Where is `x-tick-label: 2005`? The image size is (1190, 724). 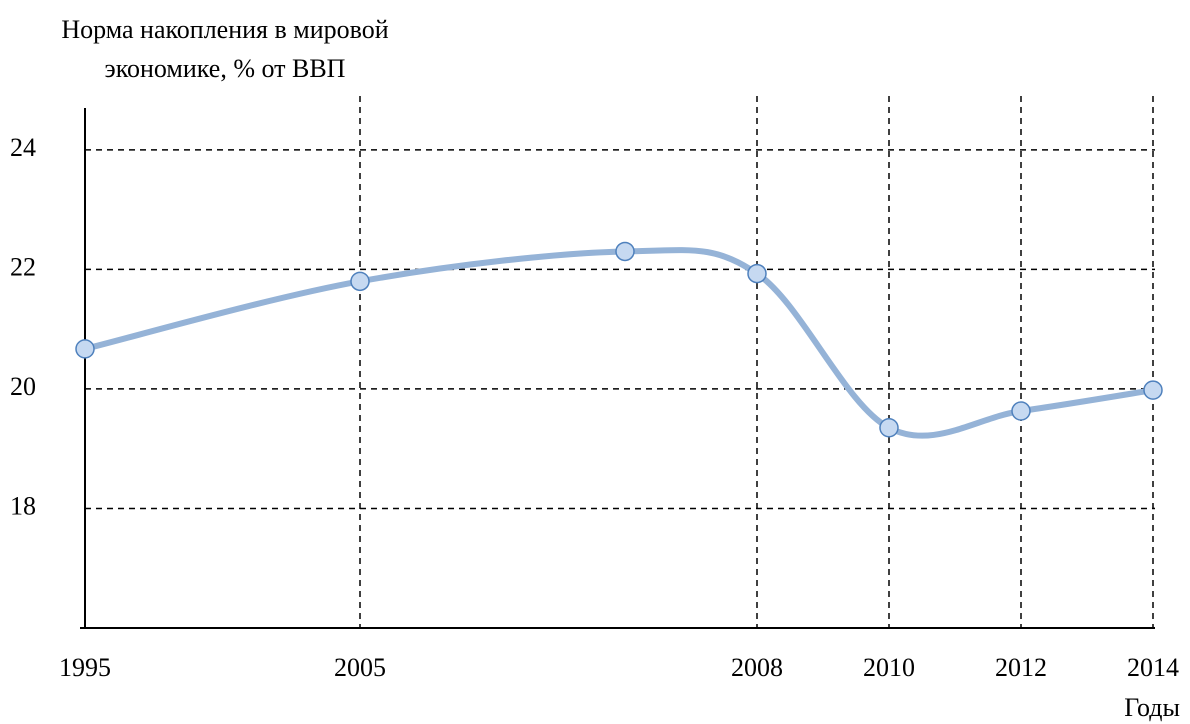
x-tick-label: 2005 is located at coordinates (360, 667).